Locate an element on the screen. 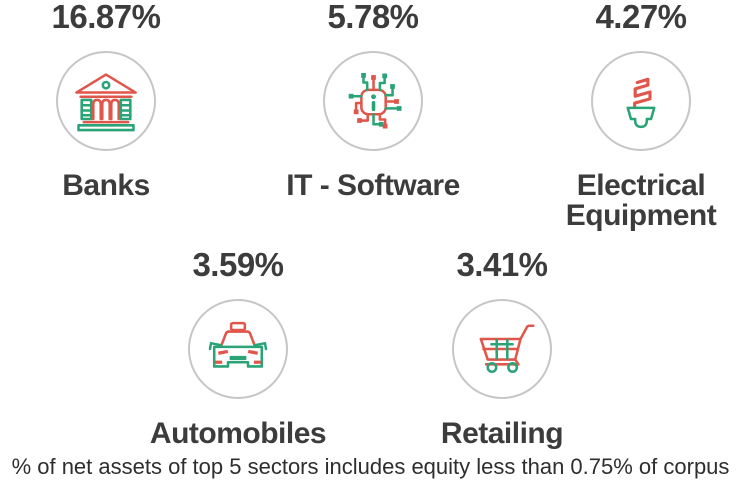 The height and width of the screenshot is (497, 741). sector-label: Banks is located at coordinates (106, 185).